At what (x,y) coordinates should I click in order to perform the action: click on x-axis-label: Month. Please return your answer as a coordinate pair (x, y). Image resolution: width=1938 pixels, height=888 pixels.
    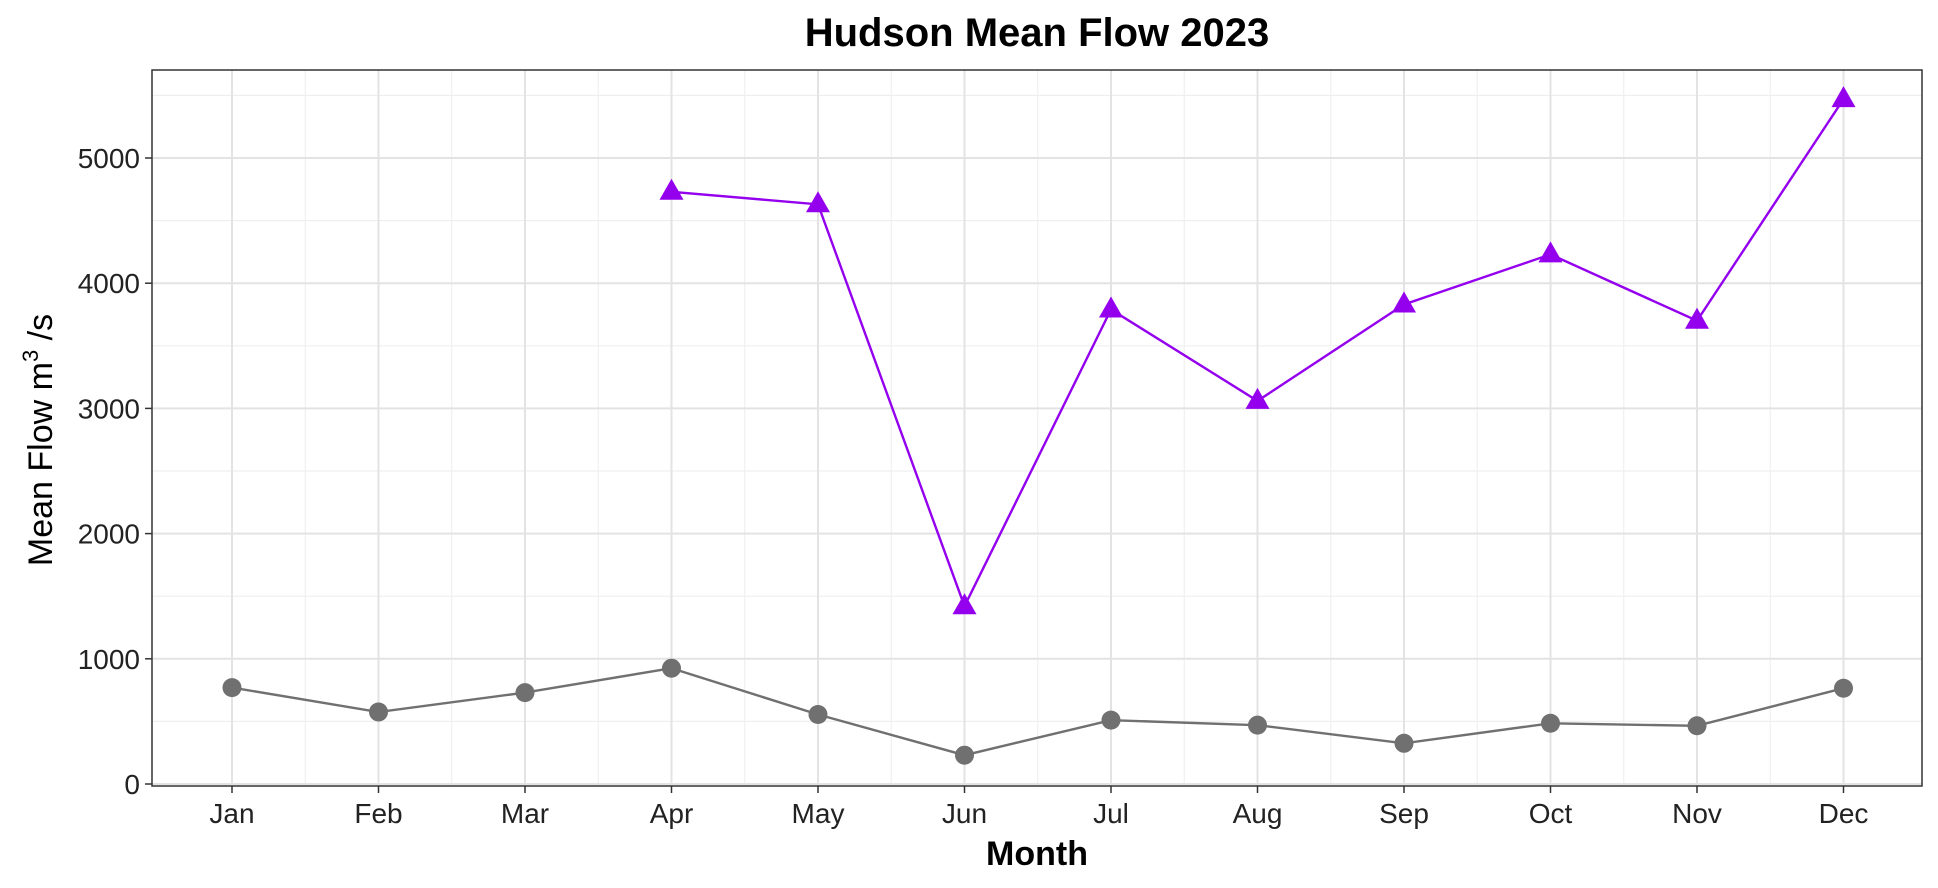
    Looking at the image, I should click on (1037, 854).